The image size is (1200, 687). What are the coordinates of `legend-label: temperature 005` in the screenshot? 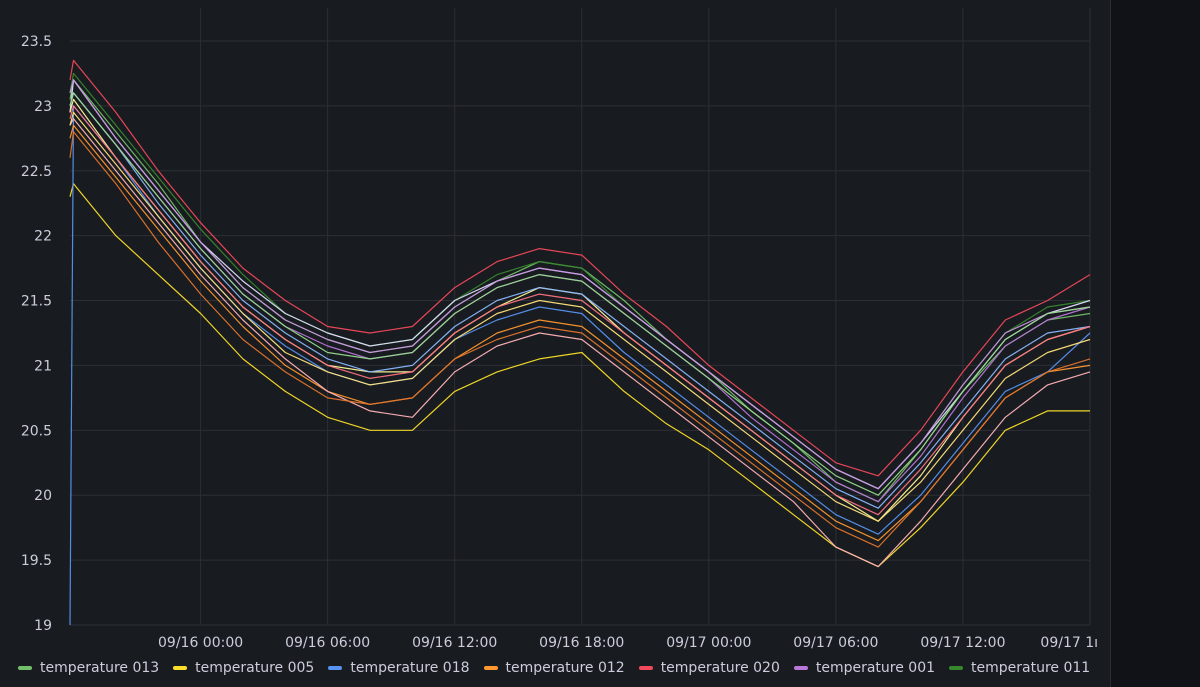 It's located at (255, 668).